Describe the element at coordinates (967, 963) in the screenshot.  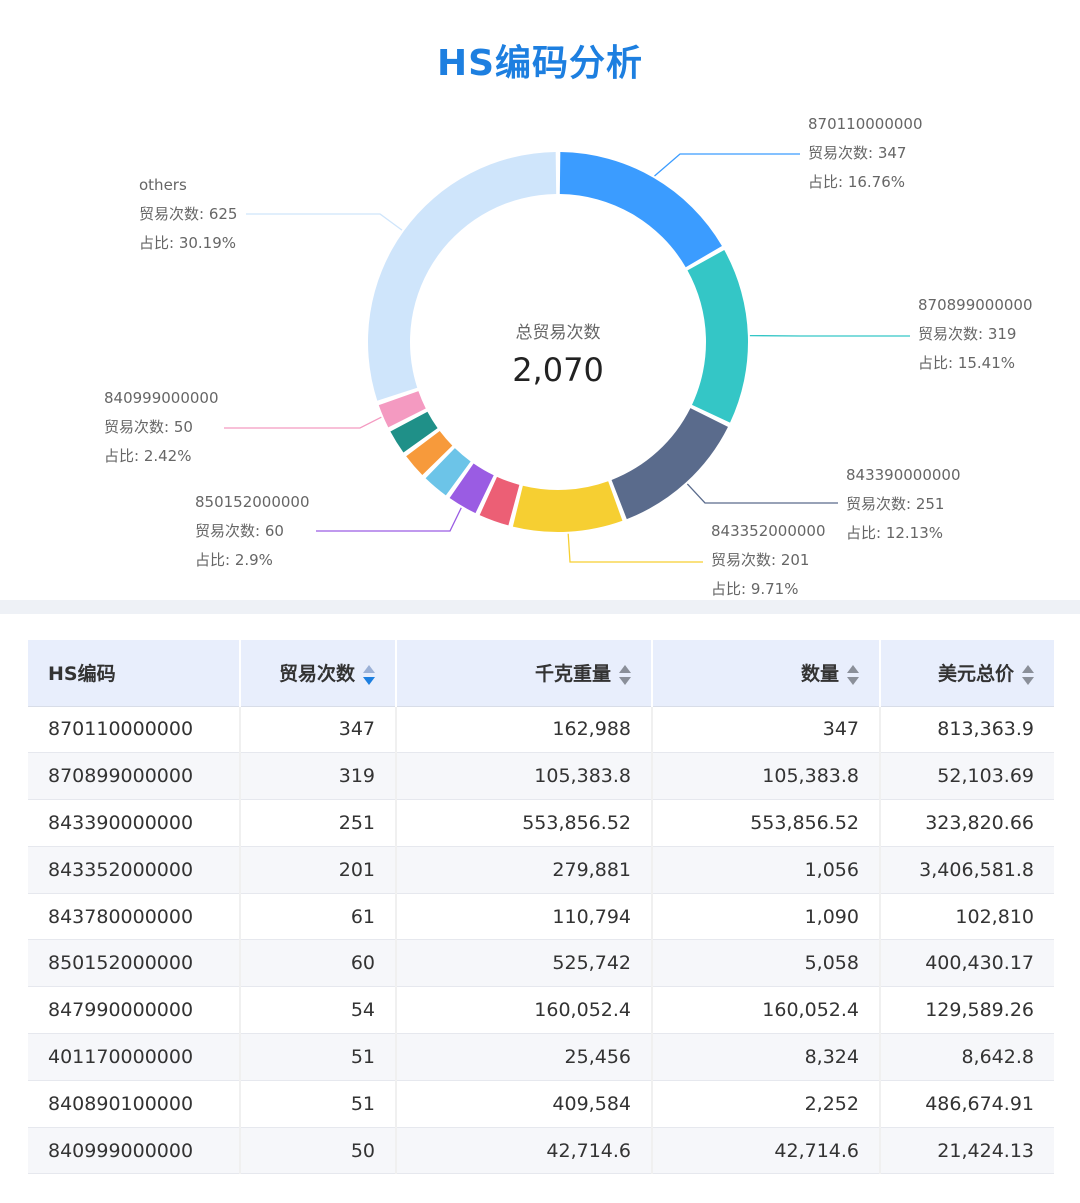
I see `table-cell: 400,430.17` at that location.